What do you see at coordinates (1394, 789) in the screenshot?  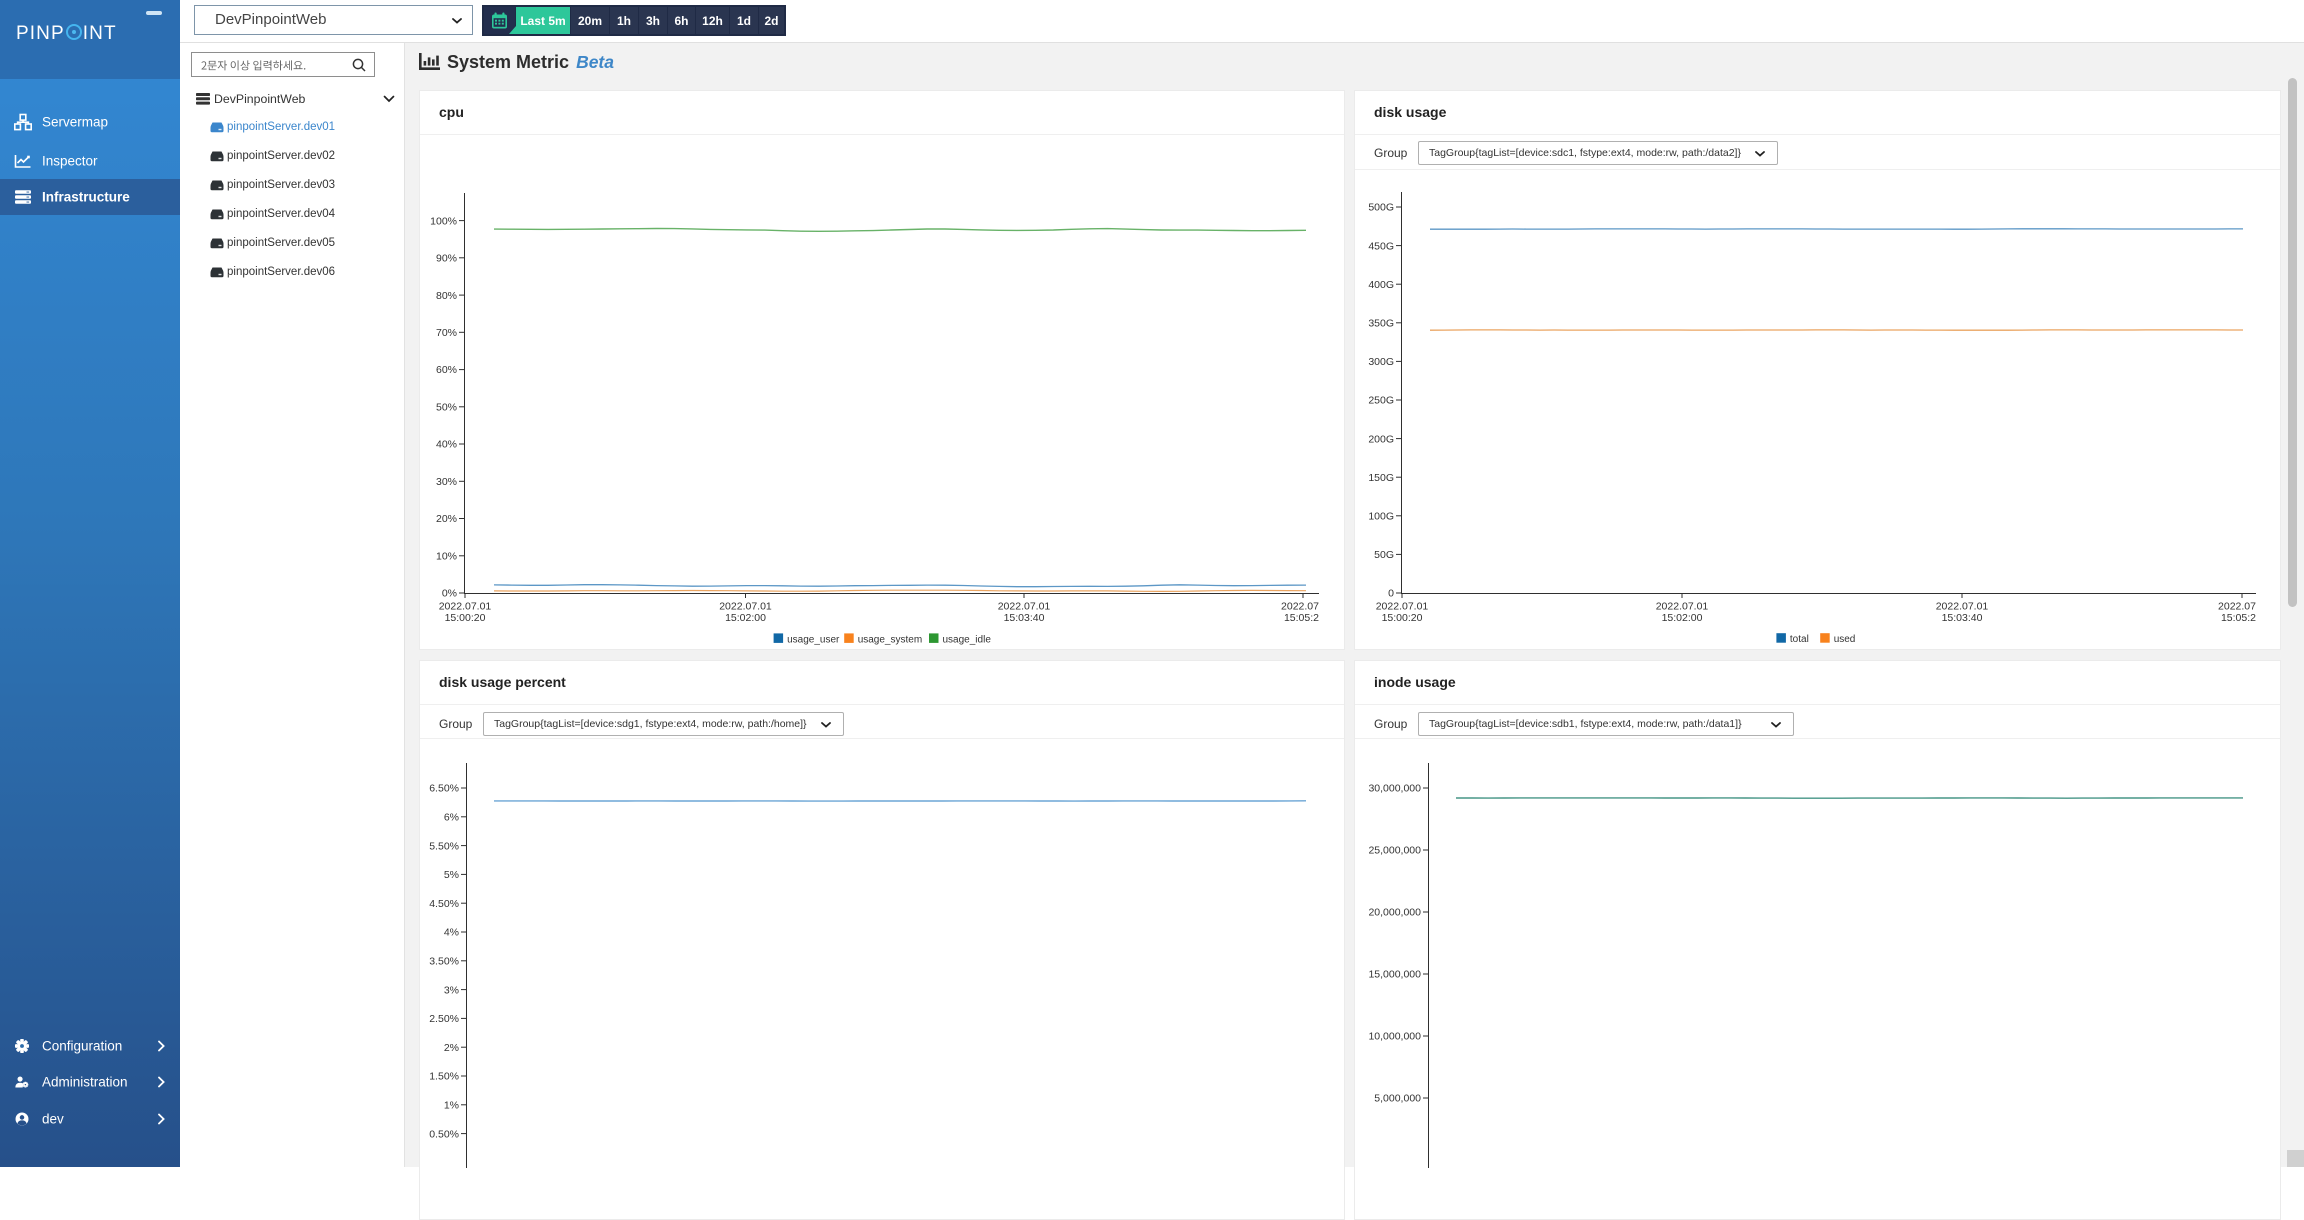 I see `svg-text: 30,000,000` at bounding box center [1394, 789].